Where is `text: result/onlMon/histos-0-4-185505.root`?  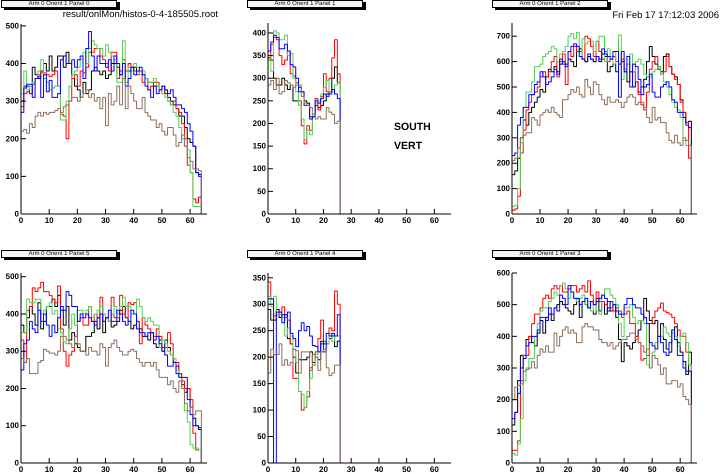 text: result/onlMon/histos-0-4-185505.root is located at coordinates (140, 15).